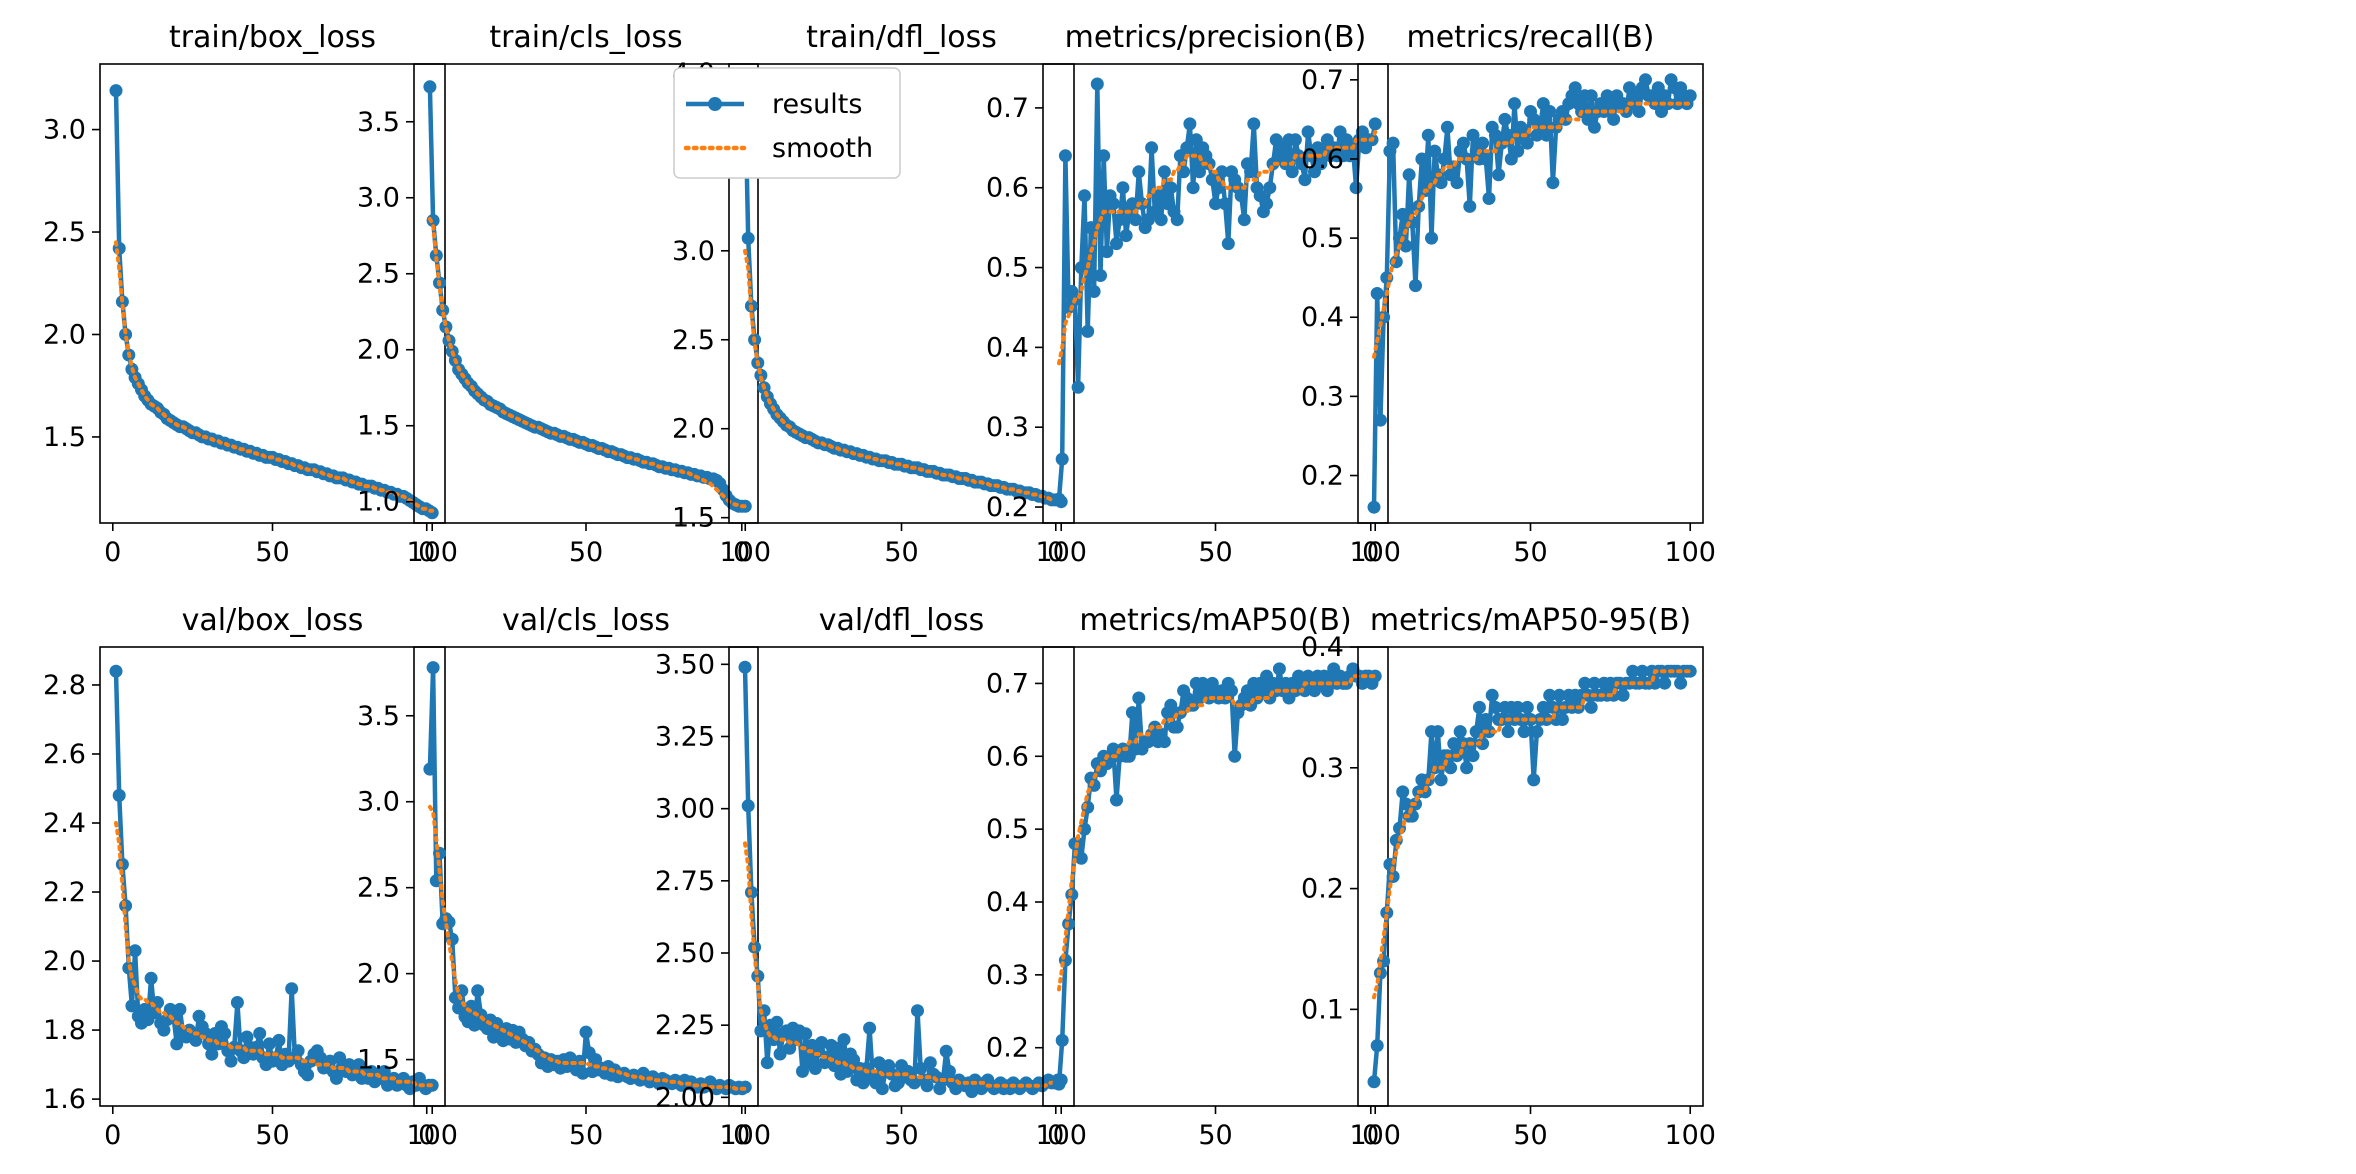 The width and height of the screenshot is (2356, 1174). What do you see at coordinates (116, 91) in the screenshot?
I see `results-point-train-box-loss` at bounding box center [116, 91].